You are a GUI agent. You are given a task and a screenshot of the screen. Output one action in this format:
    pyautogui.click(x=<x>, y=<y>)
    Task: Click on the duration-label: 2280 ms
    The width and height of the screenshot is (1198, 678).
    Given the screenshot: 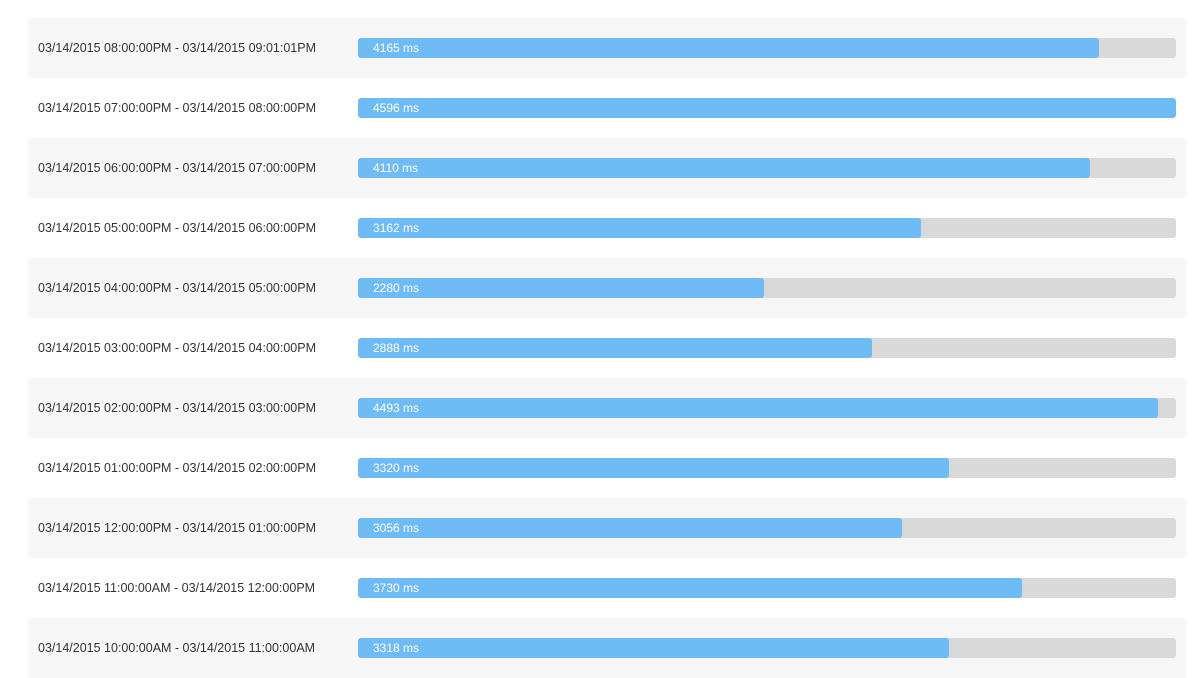 What is the action you would take?
    pyautogui.click(x=396, y=288)
    